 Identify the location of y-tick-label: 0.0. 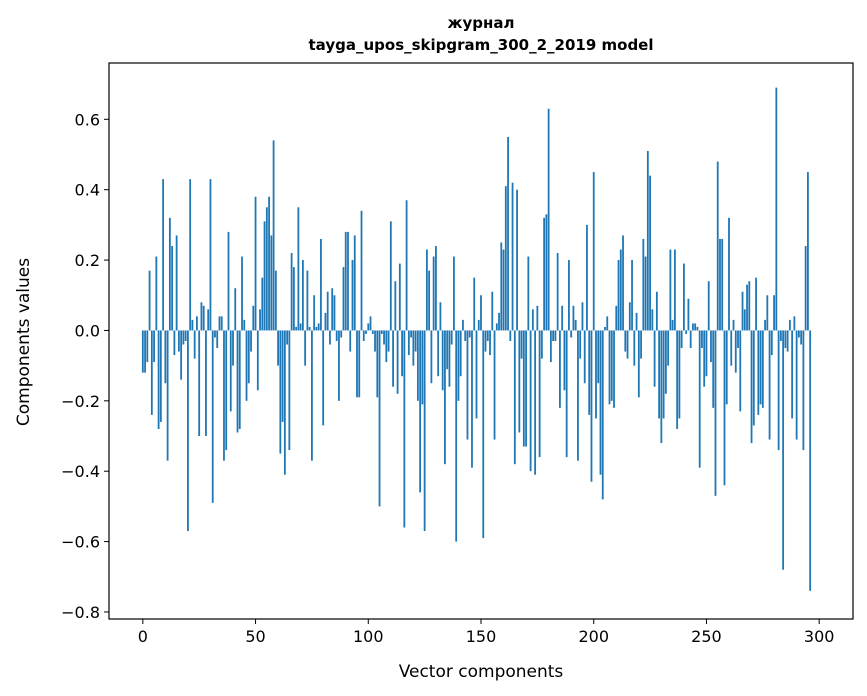
(87, 330).